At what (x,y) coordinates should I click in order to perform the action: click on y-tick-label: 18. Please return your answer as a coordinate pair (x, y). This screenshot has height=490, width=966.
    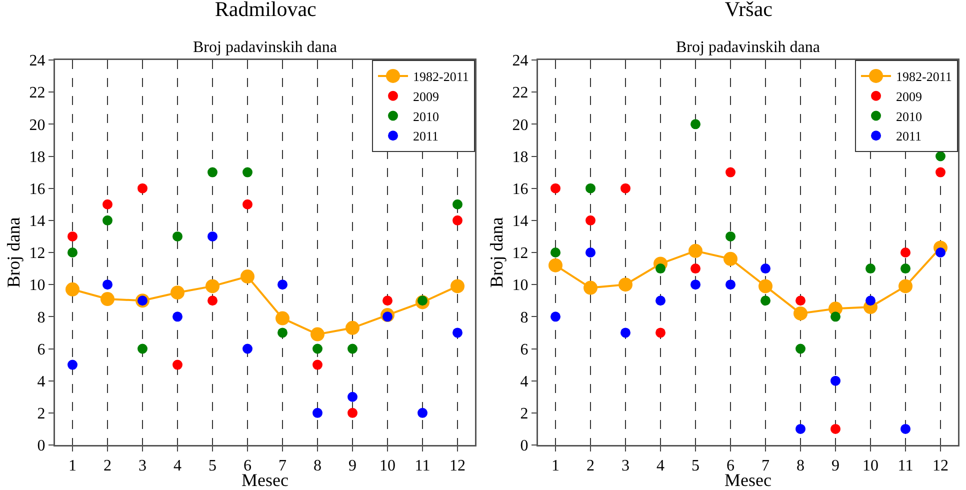
    Looking at the image, I should click on (520, 157).